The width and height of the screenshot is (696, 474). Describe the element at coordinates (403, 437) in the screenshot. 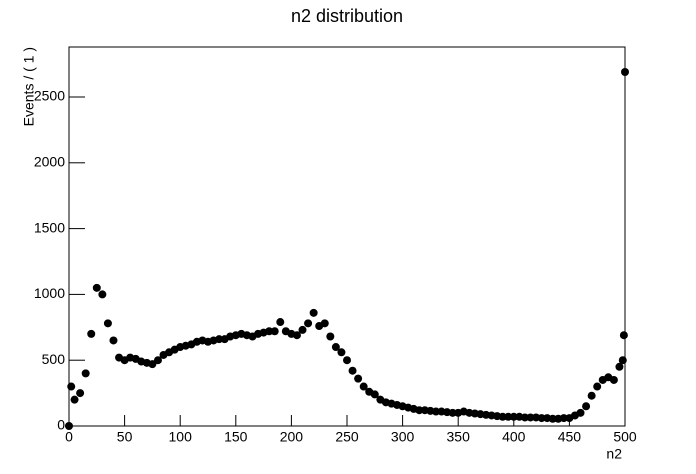

I see `x-tick-label: 300` at that location.